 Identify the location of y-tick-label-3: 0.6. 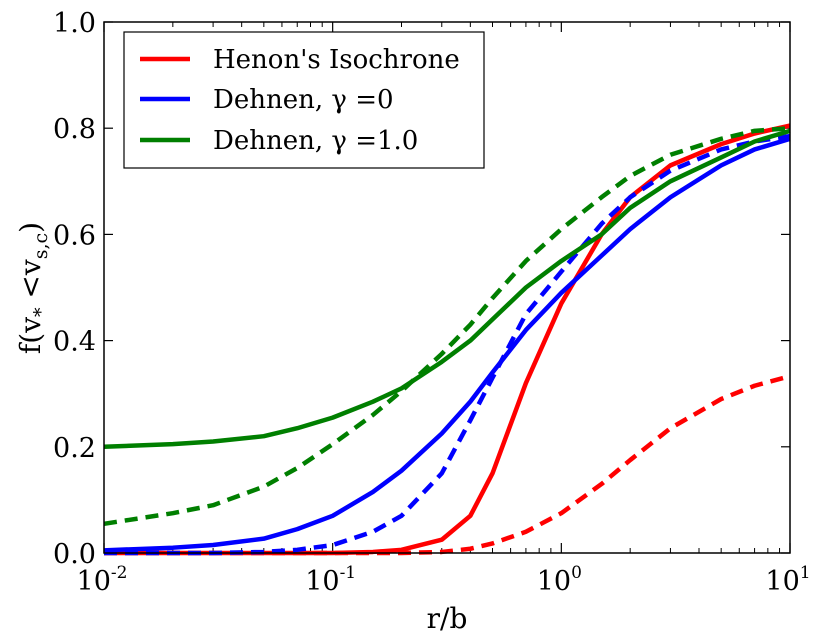
(74, 235).